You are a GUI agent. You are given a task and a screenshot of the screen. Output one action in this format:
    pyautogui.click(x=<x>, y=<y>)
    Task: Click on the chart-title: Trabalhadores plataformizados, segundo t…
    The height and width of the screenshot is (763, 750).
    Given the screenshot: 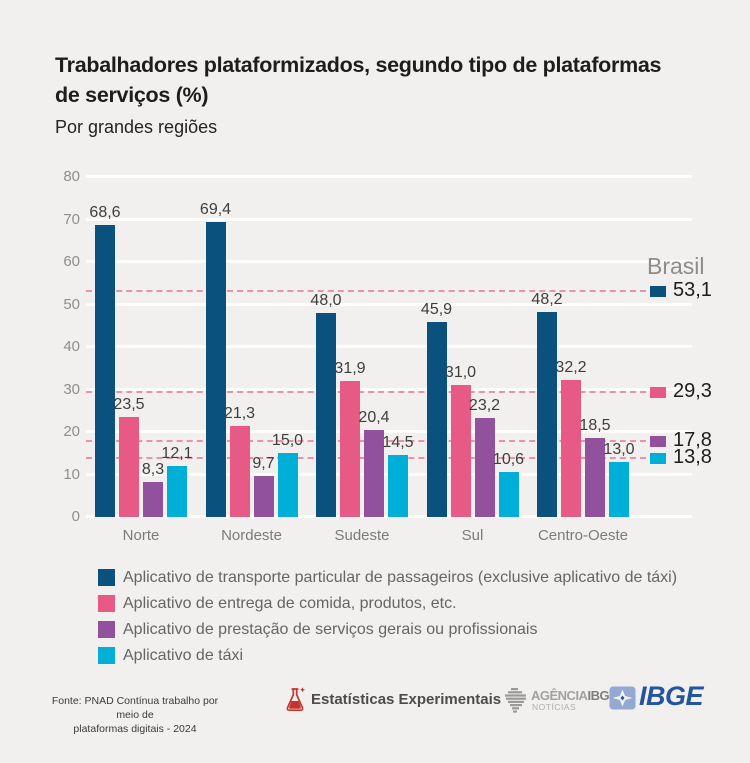 What is the action you would take?
    pyautogui.click(x=358, y=80)
    